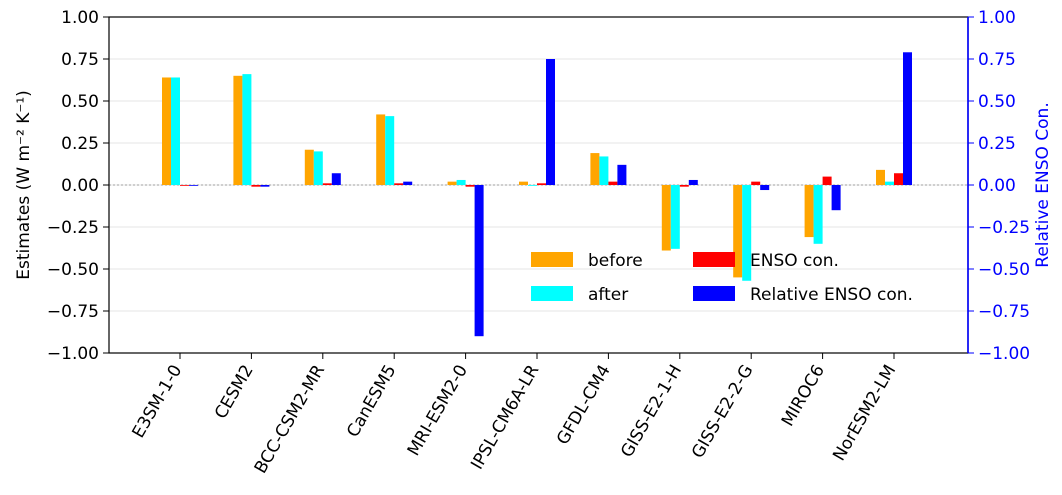 This screenshot has width=1062, height=495. What do you see at coordinates (438, 410) in the screenshot?
I see `tick-label-x: MRI-ESM2-0` at bounding box center [438, 410].